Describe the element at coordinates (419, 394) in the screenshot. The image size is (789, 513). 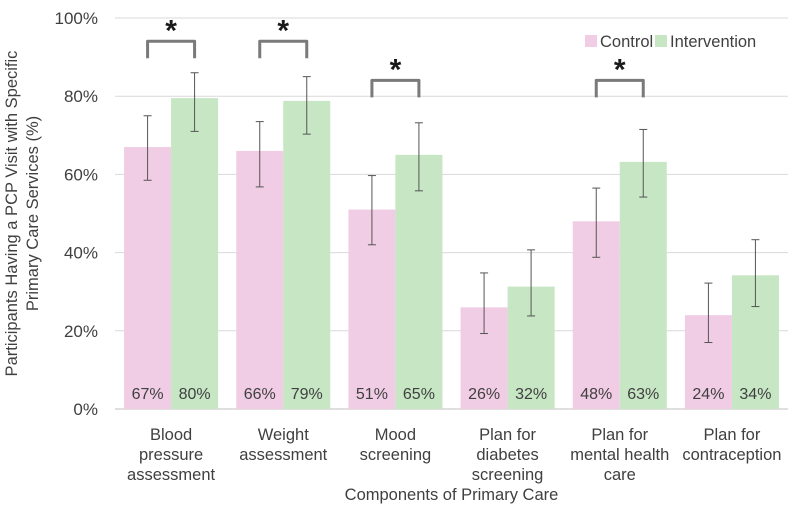
I see `data-label: 65%` at that location.